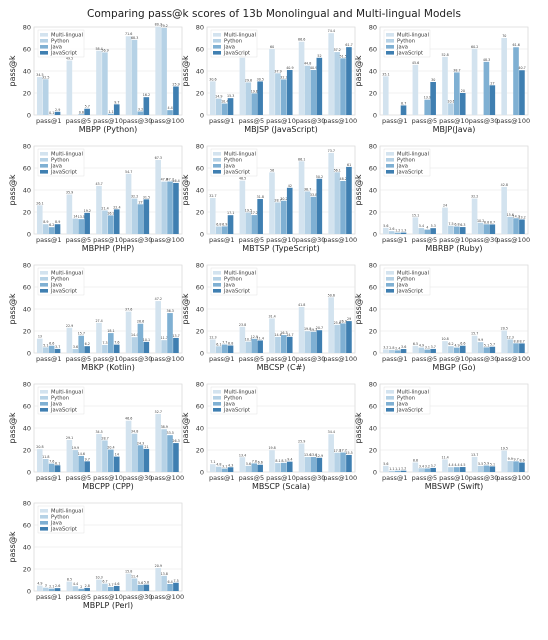 This screenshot has width=548, height=640. I want to click on panel-title: MBPP (Python), so click(108, 129).